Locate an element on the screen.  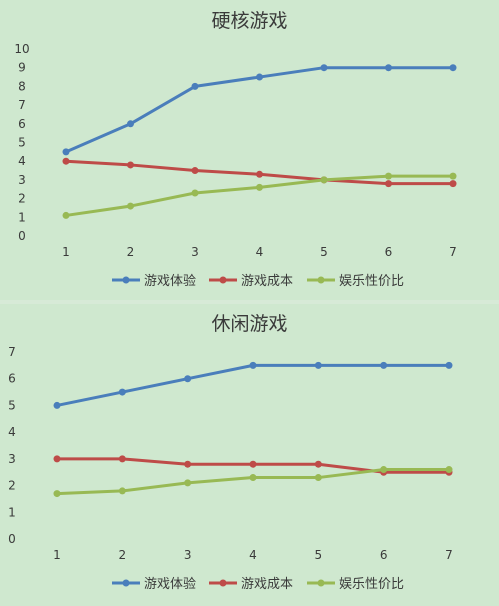
y-tick-label: 10 is located at coordinates (21, 49).